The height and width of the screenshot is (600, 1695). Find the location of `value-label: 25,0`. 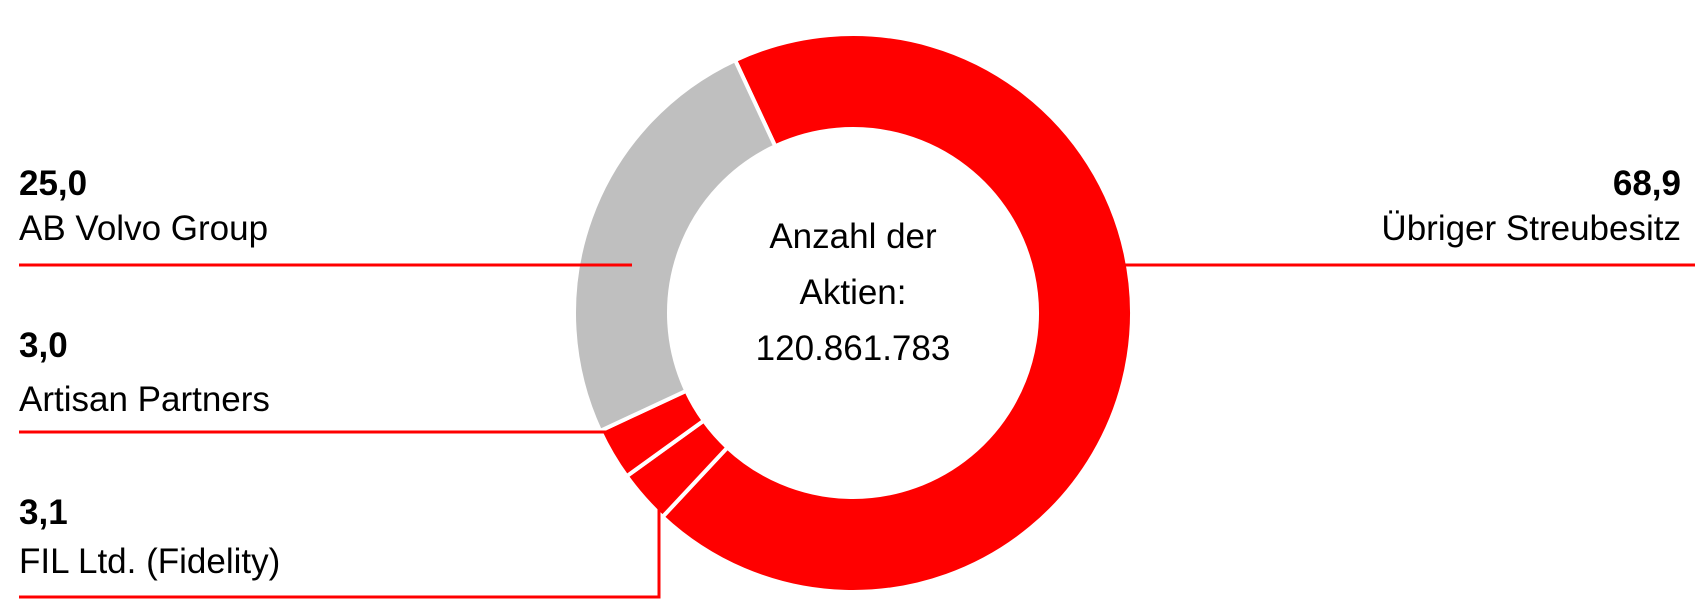

value-label: 25,0 is located at coordinates (53, 183).